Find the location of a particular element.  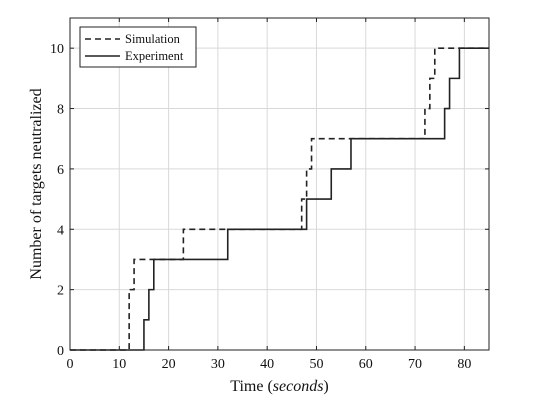

x-tick-label: 50 is located at coordinates (316, 364).